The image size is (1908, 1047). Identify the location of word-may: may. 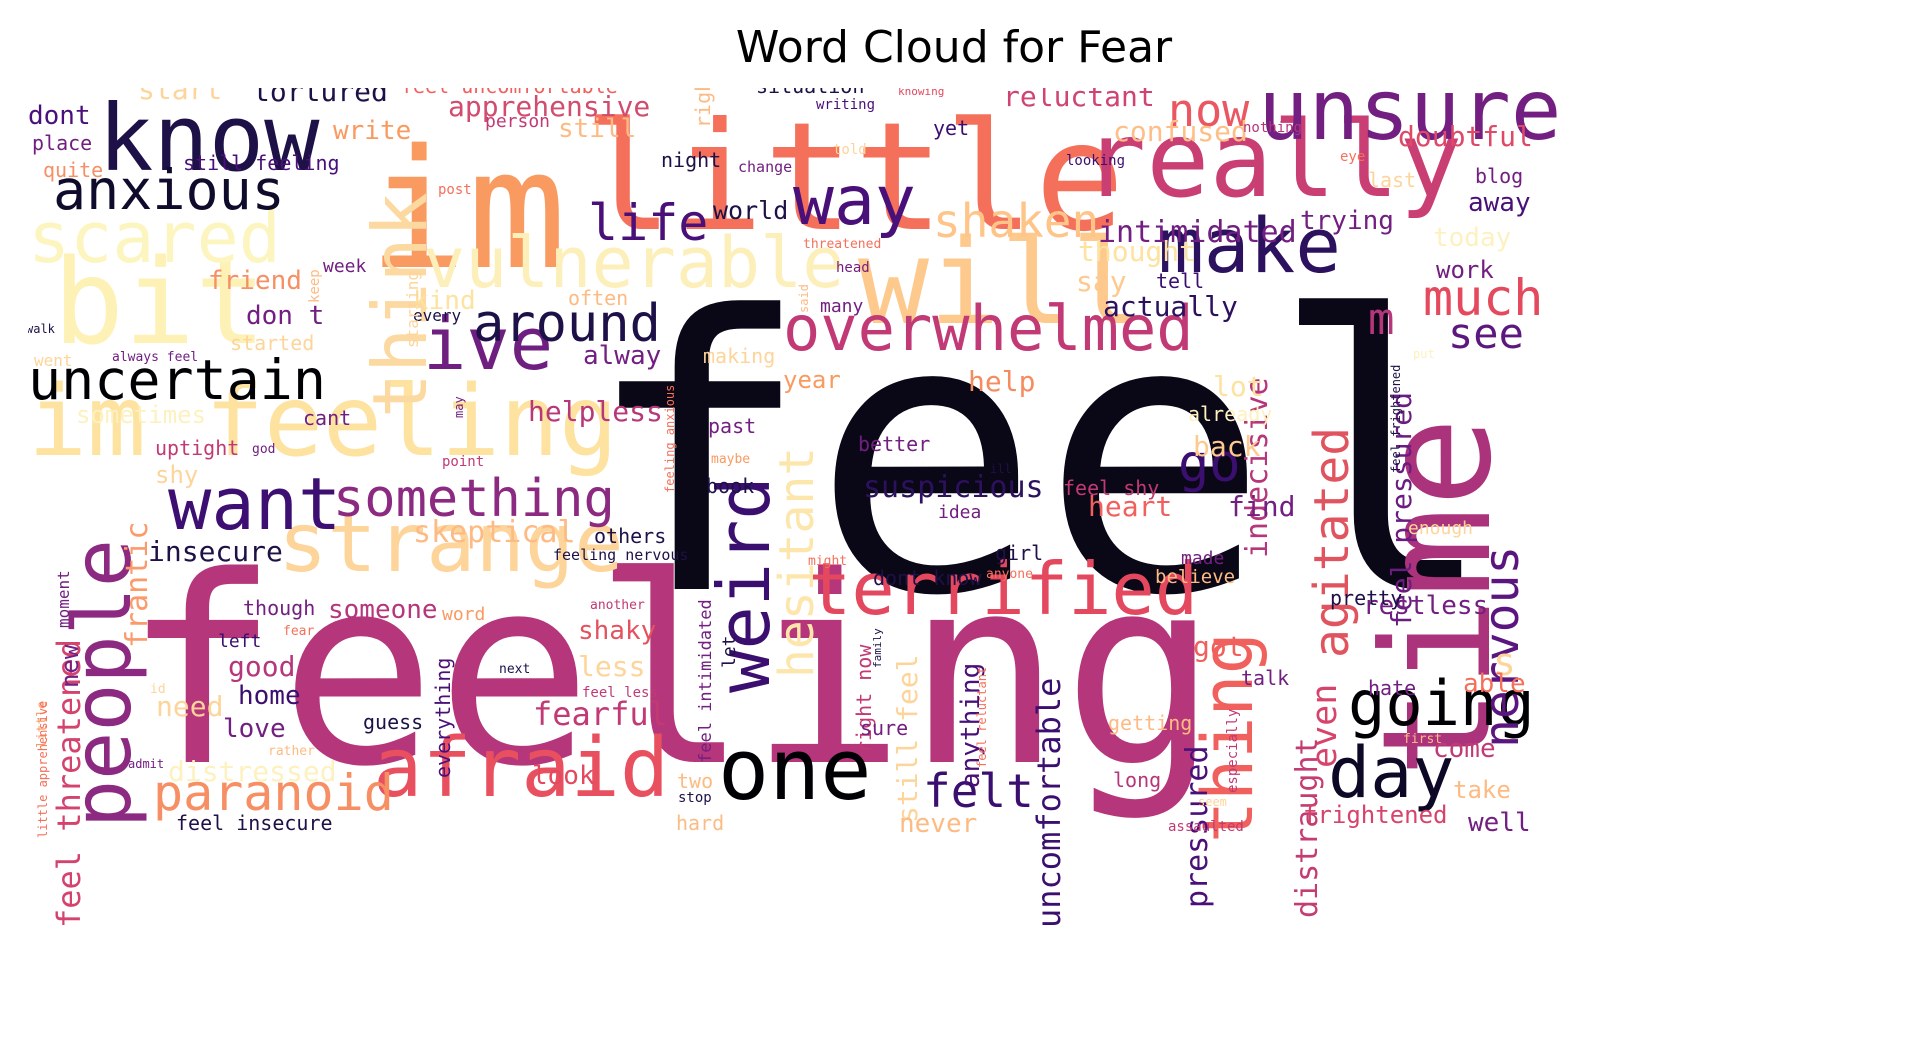
(459, 407).